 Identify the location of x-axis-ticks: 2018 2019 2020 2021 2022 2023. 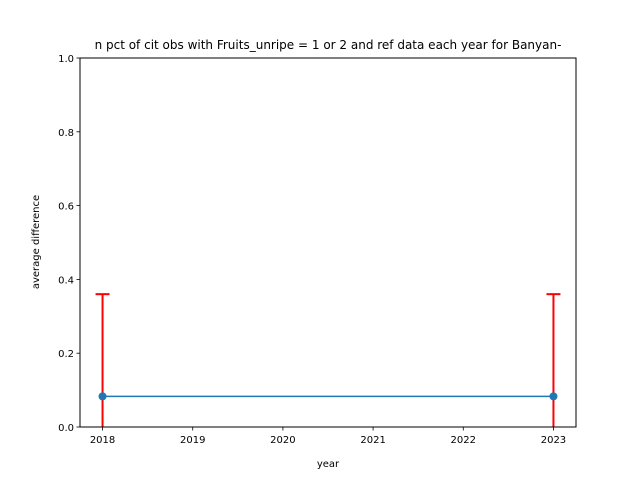
(328, 436).